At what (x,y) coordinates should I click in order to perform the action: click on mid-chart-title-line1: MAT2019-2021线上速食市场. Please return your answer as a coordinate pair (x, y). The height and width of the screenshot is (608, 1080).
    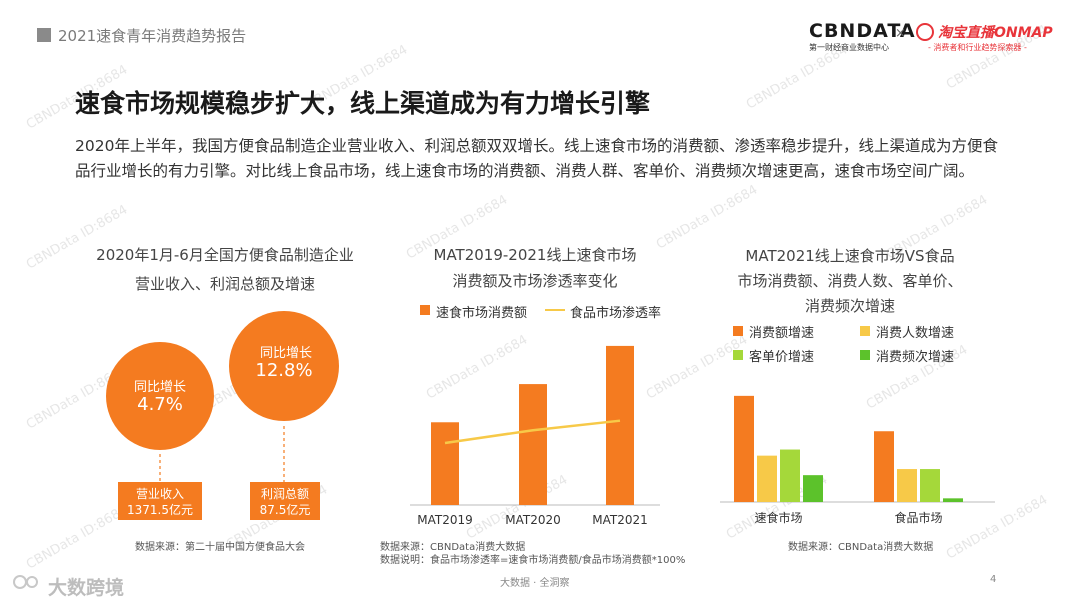
    Looking at the image, I should click on (535, 255).